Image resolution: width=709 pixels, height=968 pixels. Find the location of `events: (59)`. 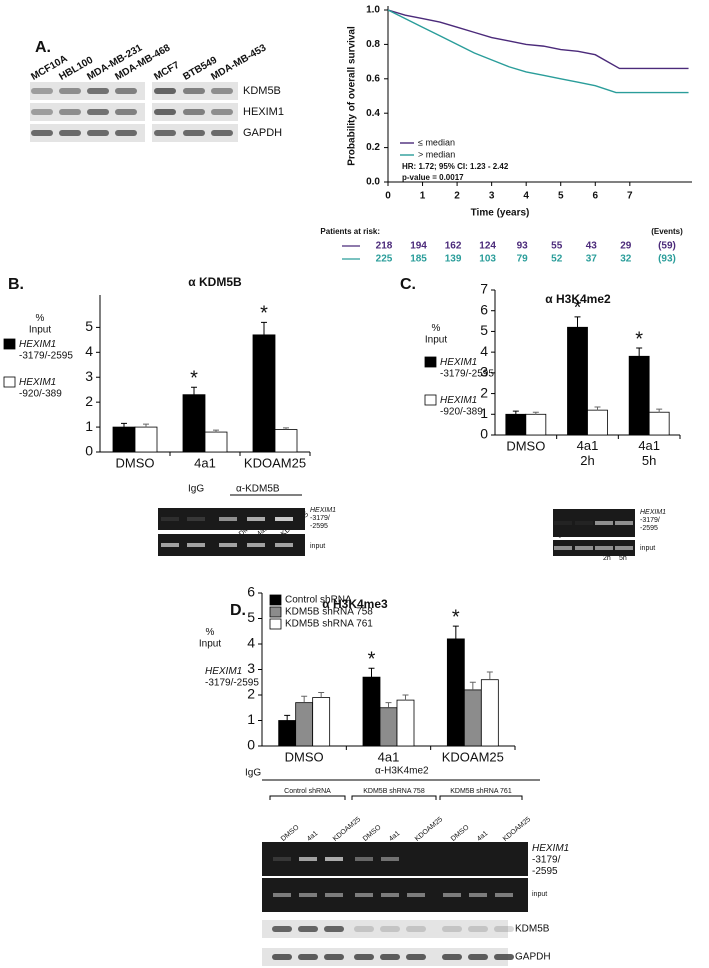

events: (59) is located at coordinates (667, 246).